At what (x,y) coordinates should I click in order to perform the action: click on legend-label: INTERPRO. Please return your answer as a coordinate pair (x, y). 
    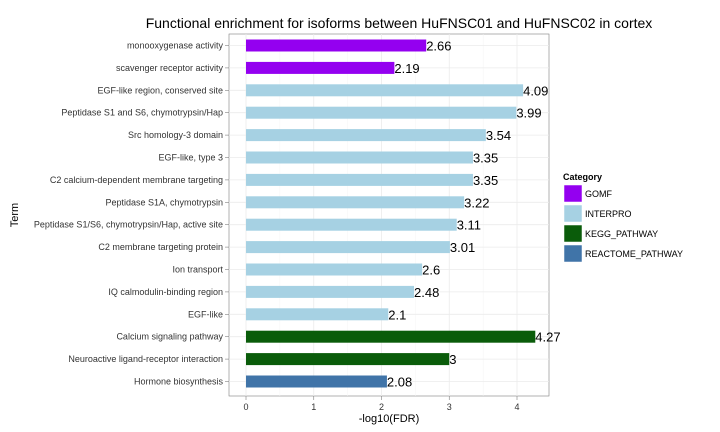
    Looking at the image, I should click on (608, 214).